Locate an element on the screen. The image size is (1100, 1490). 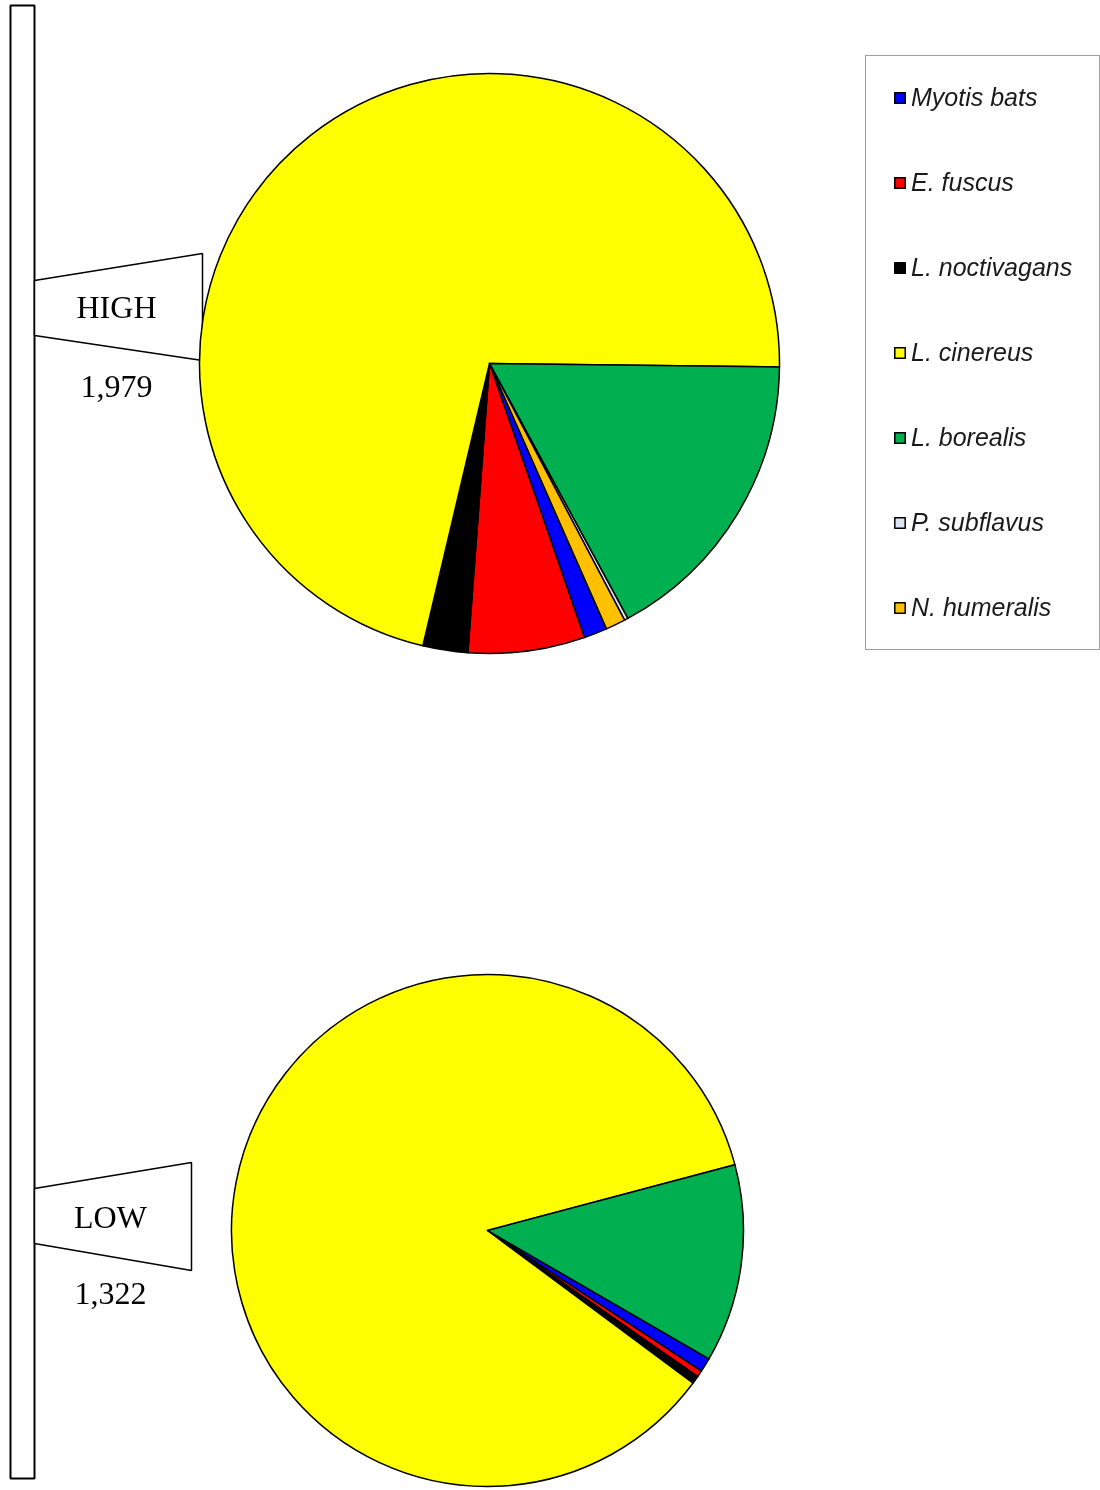
text: 1,979 is located at coordinates (116, 386).